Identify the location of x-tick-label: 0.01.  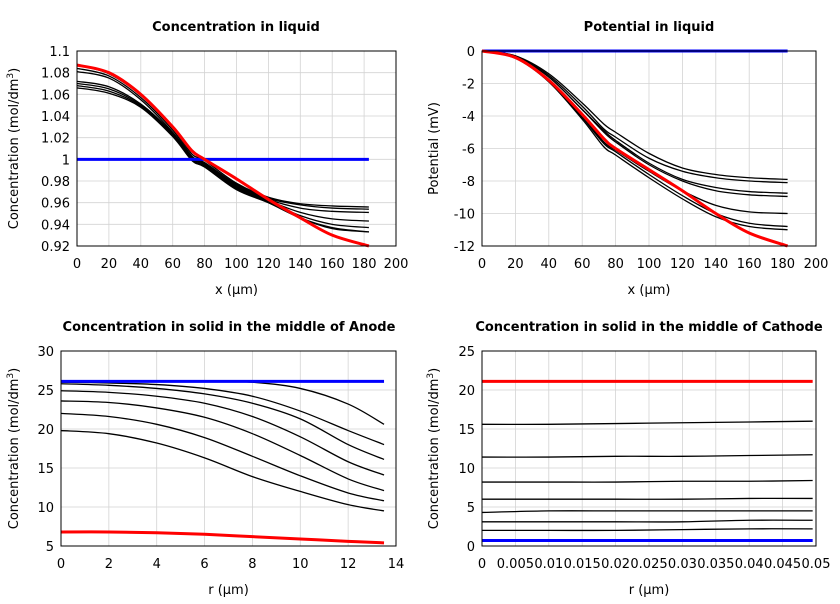
(548, 564).